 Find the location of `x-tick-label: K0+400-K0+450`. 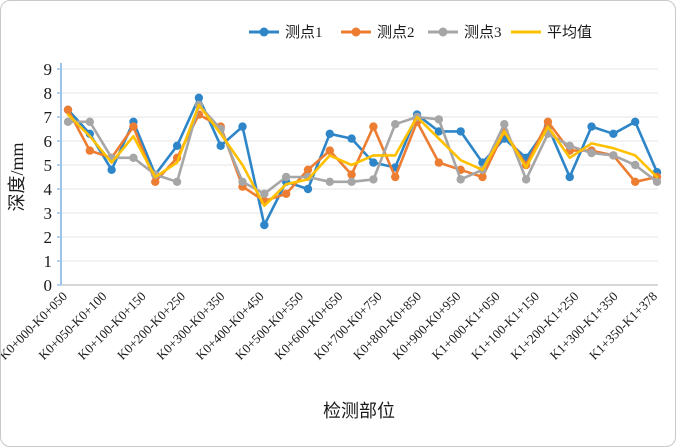

x-tick-label: K0+400-K0+450 is located at coordinates (230, 326).